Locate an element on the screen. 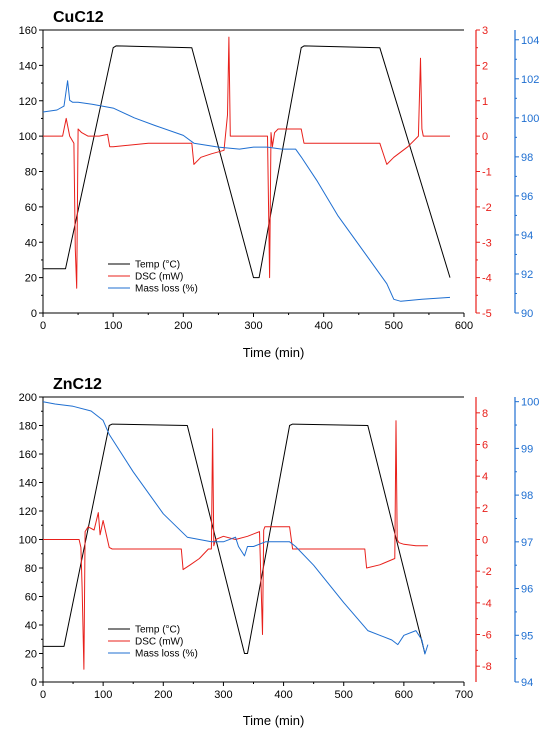  dsc-axis-tick-label: -1 is located at coordinates (487, 173).